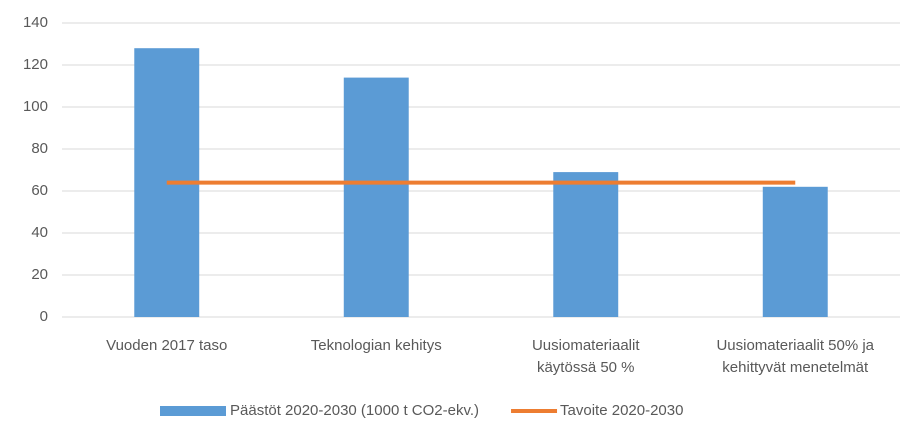 This screenshot has width=903, height=423. Describe the element at coordinates (376, 345) in the screenshot. I see `x-tick-label: Teknologian kehitys` at that location.